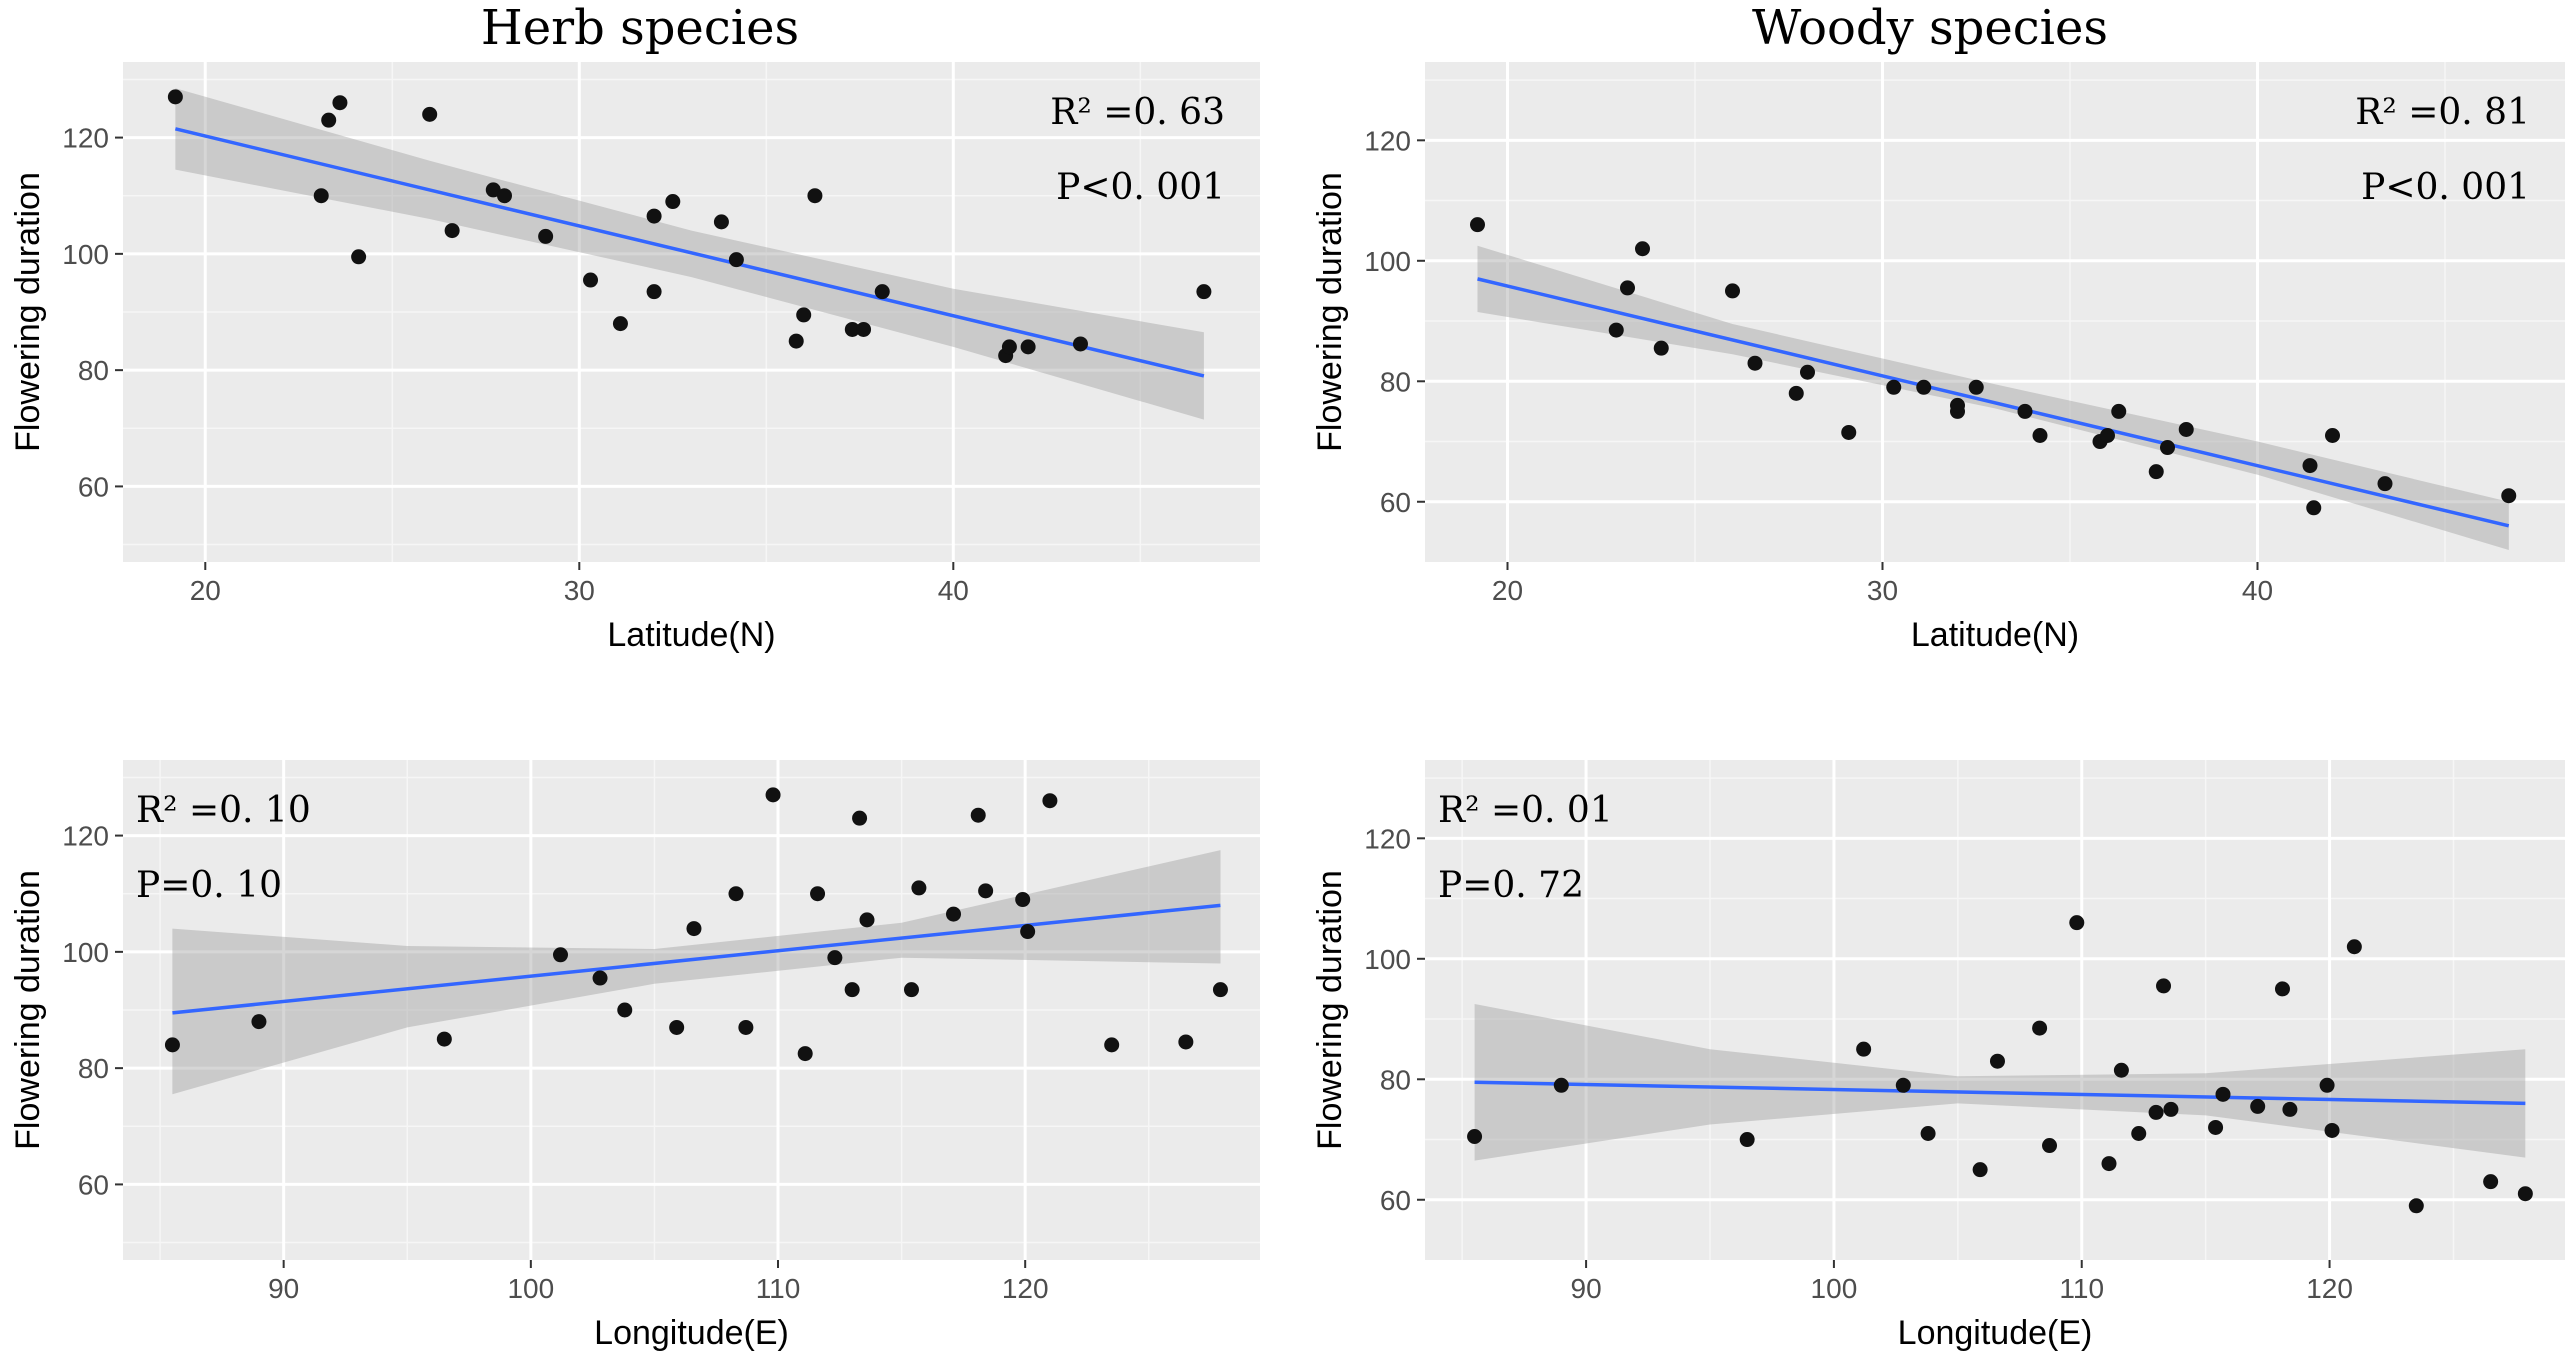 This screenshot has height=1365, width=2568. What do you see at coordinates (1995, 1333) in the screenshot?
I see `x-axis-title: Longitude(E)` at bounding box center [1995, 1333].